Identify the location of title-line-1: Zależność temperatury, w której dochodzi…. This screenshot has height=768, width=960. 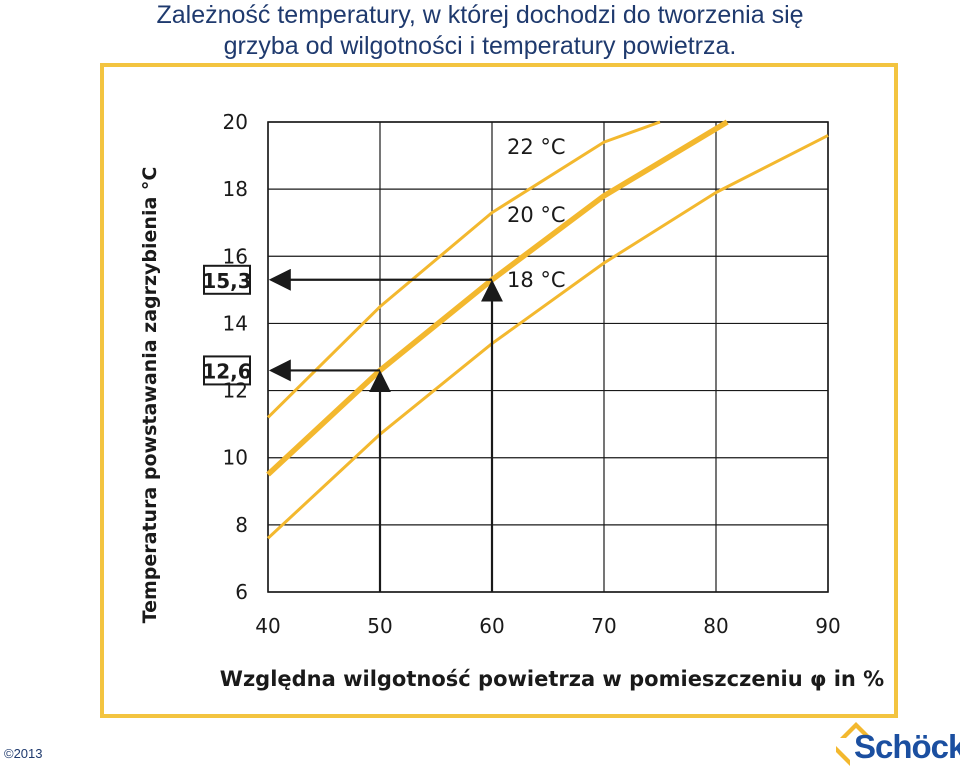
(480, 15).